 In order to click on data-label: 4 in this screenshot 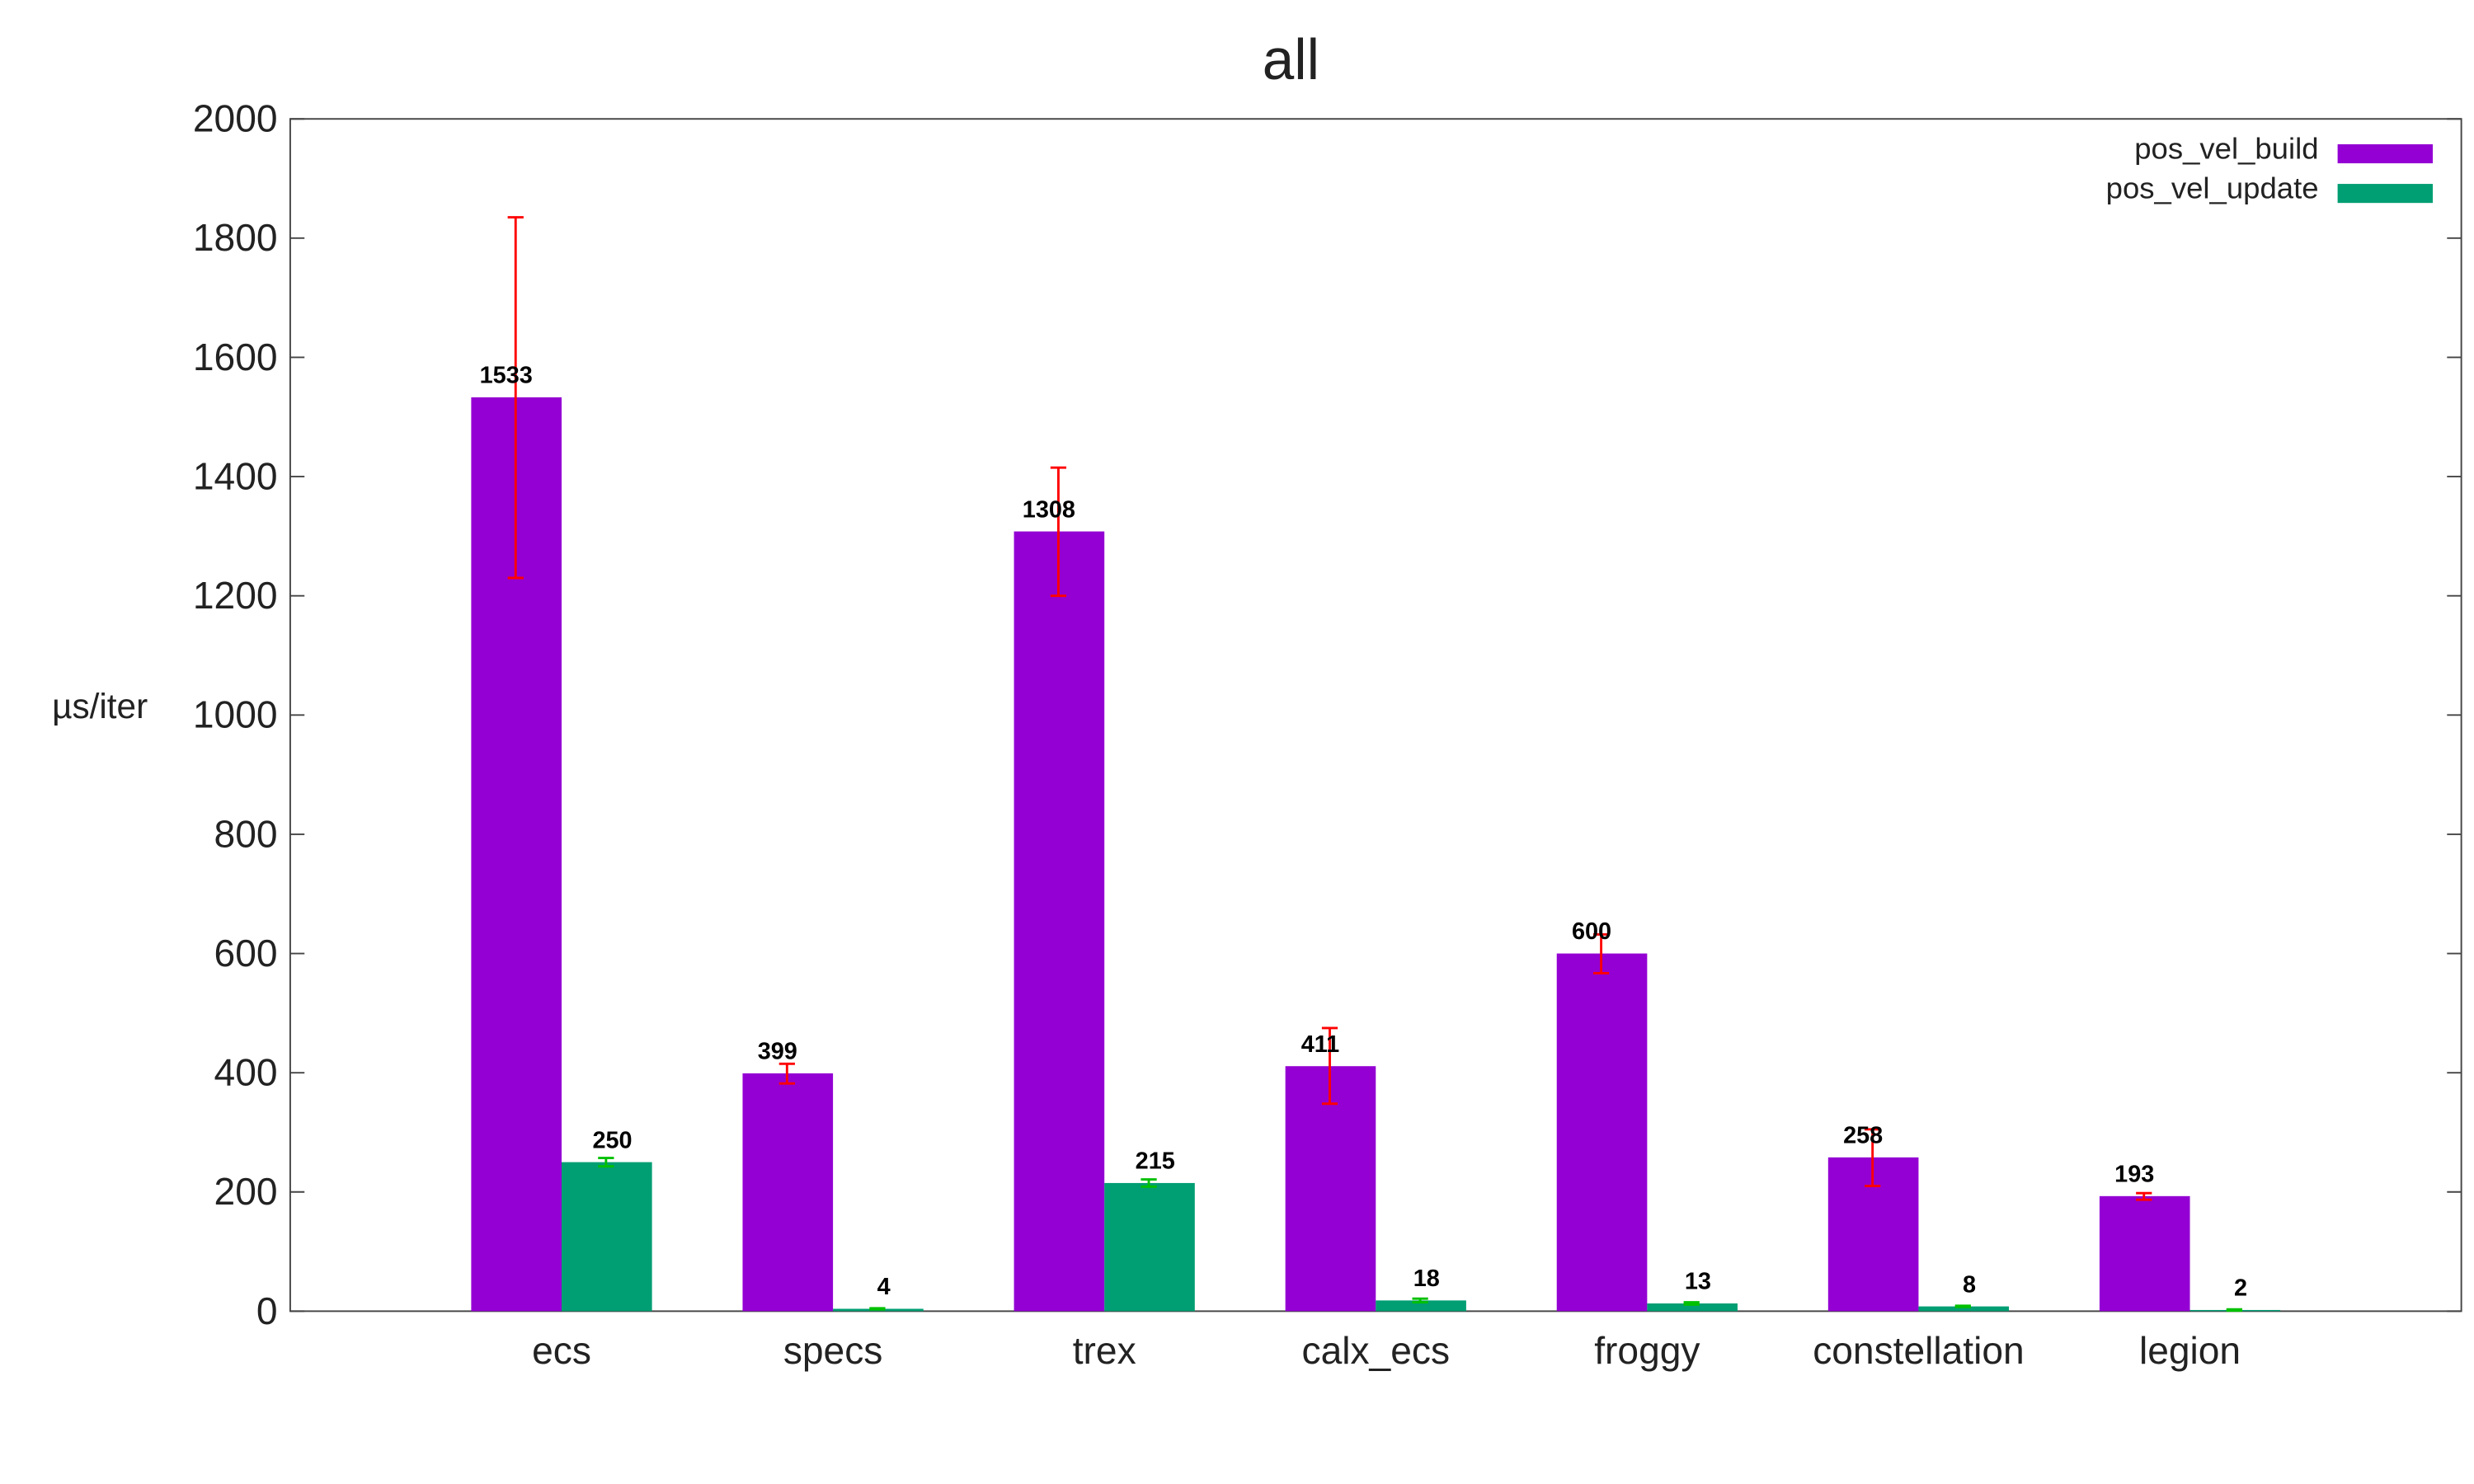, I will do `click(884, 1287)`.